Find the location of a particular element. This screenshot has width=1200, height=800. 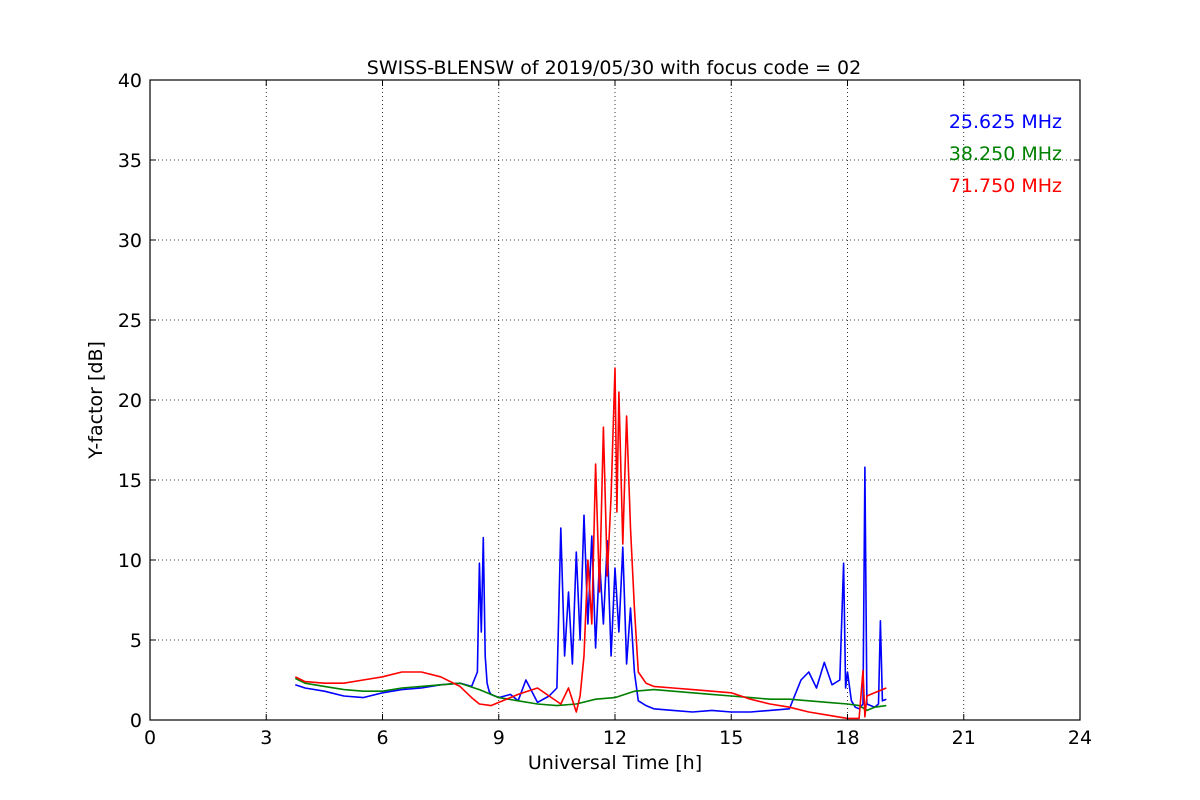

y-tick-label-2: 10 is located at coordinates (130, 561).